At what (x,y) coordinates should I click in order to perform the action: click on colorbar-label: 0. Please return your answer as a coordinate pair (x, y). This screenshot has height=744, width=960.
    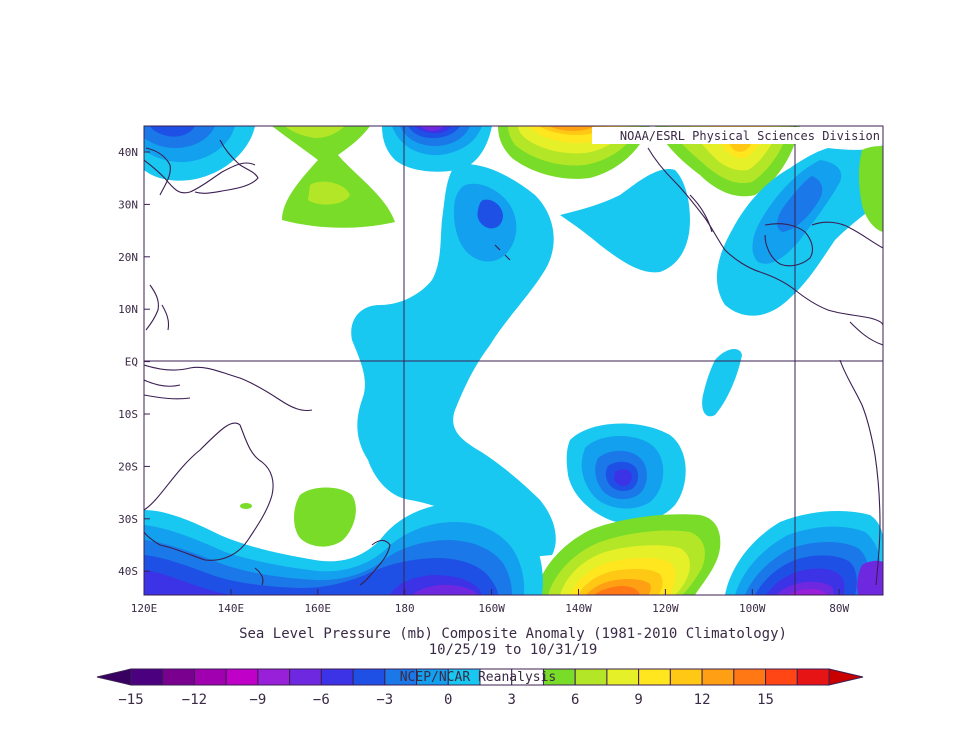
    Looking at the image, I should click on (448, 700).